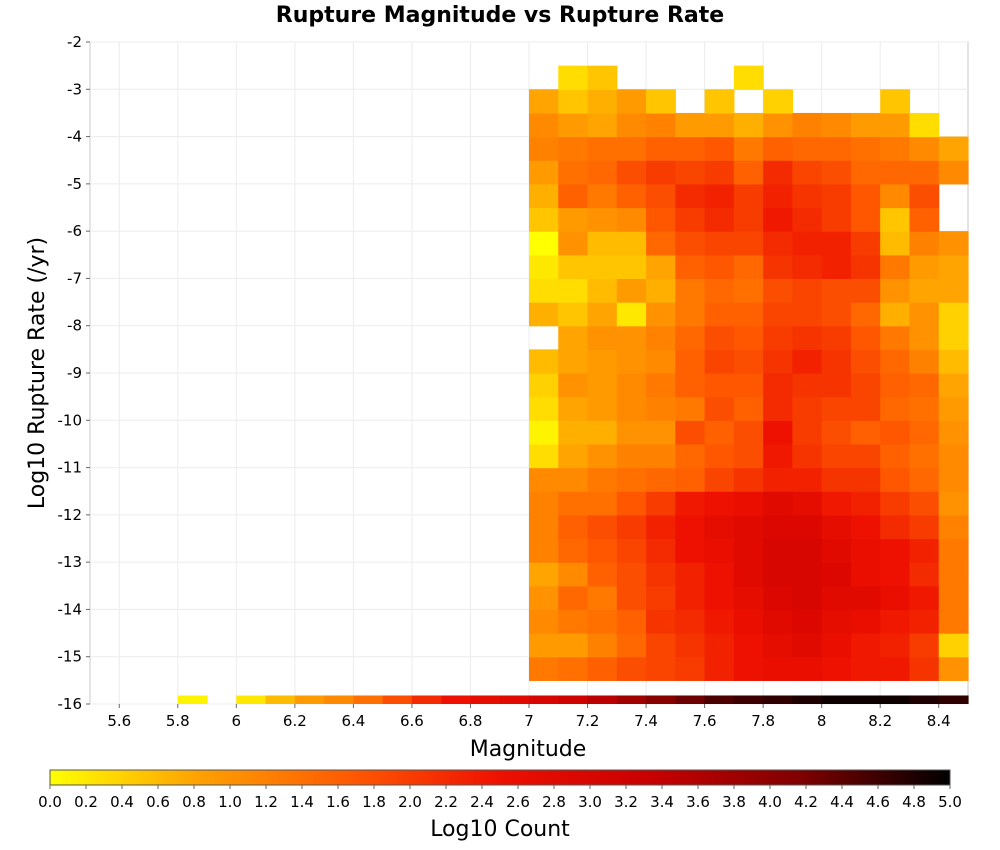  Describe the element at coordinates (554, 802) in the screenshot. I see `colorbar-tick-label: 2.8` at that location.